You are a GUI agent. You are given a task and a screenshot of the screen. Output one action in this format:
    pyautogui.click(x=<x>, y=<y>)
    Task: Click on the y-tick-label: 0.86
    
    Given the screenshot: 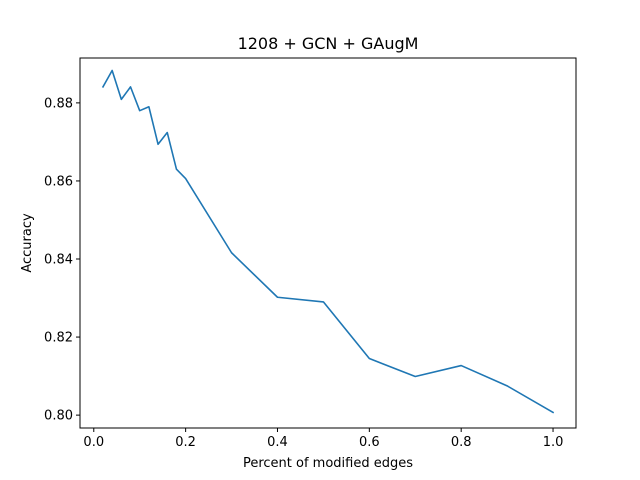 What is the action you would take?
    pyautogui.click(x=58, y=181)
    